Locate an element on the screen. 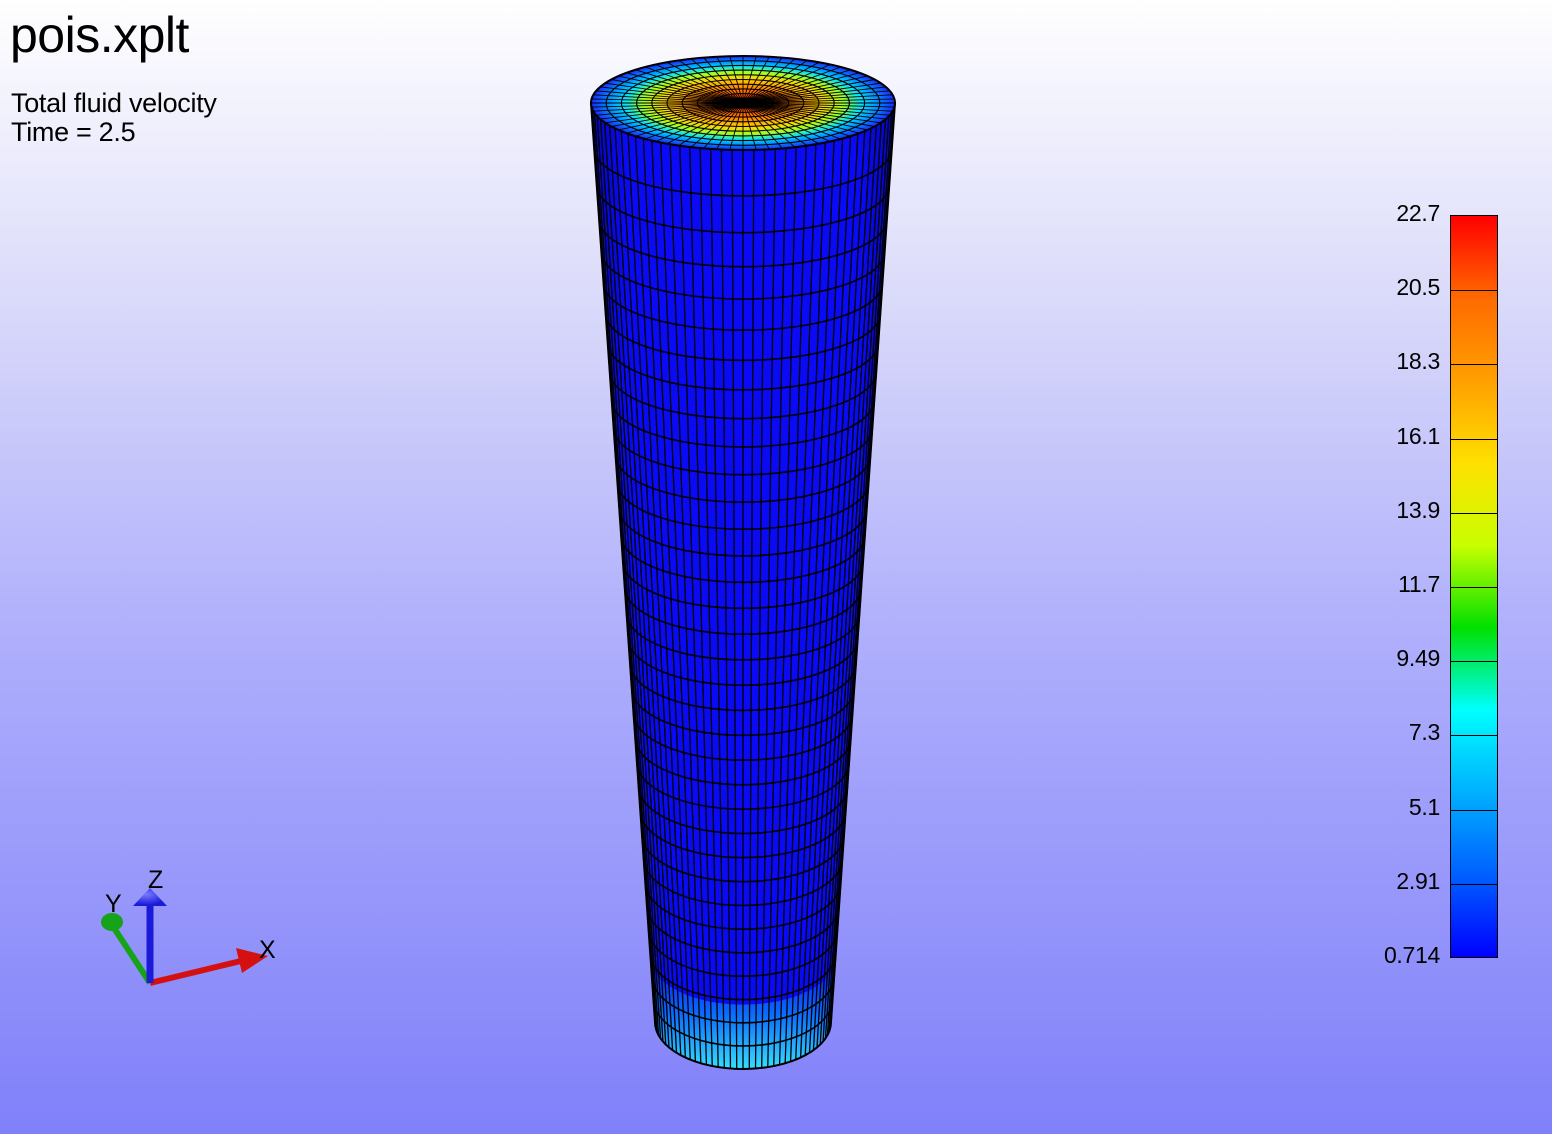  color-legend-bar is located at coordinates (1474, 586).